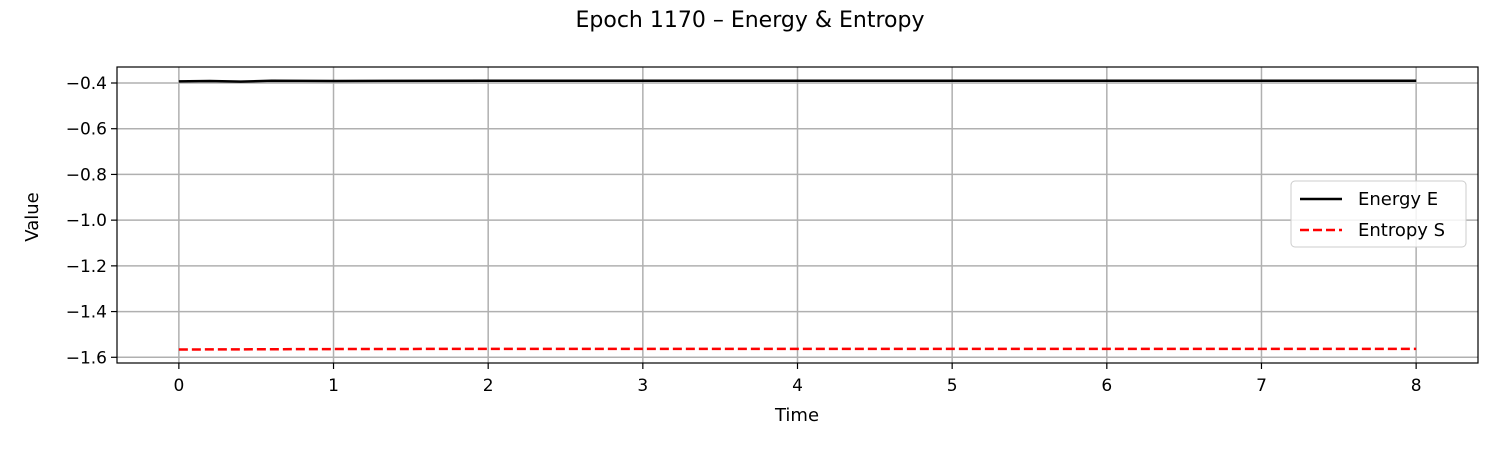 Image resolution: width=1500 pixels, height=450 pixels. Describe the element at coordinates (488, 386) in the screenshot. I see `x-tick-label: 2` at that location.